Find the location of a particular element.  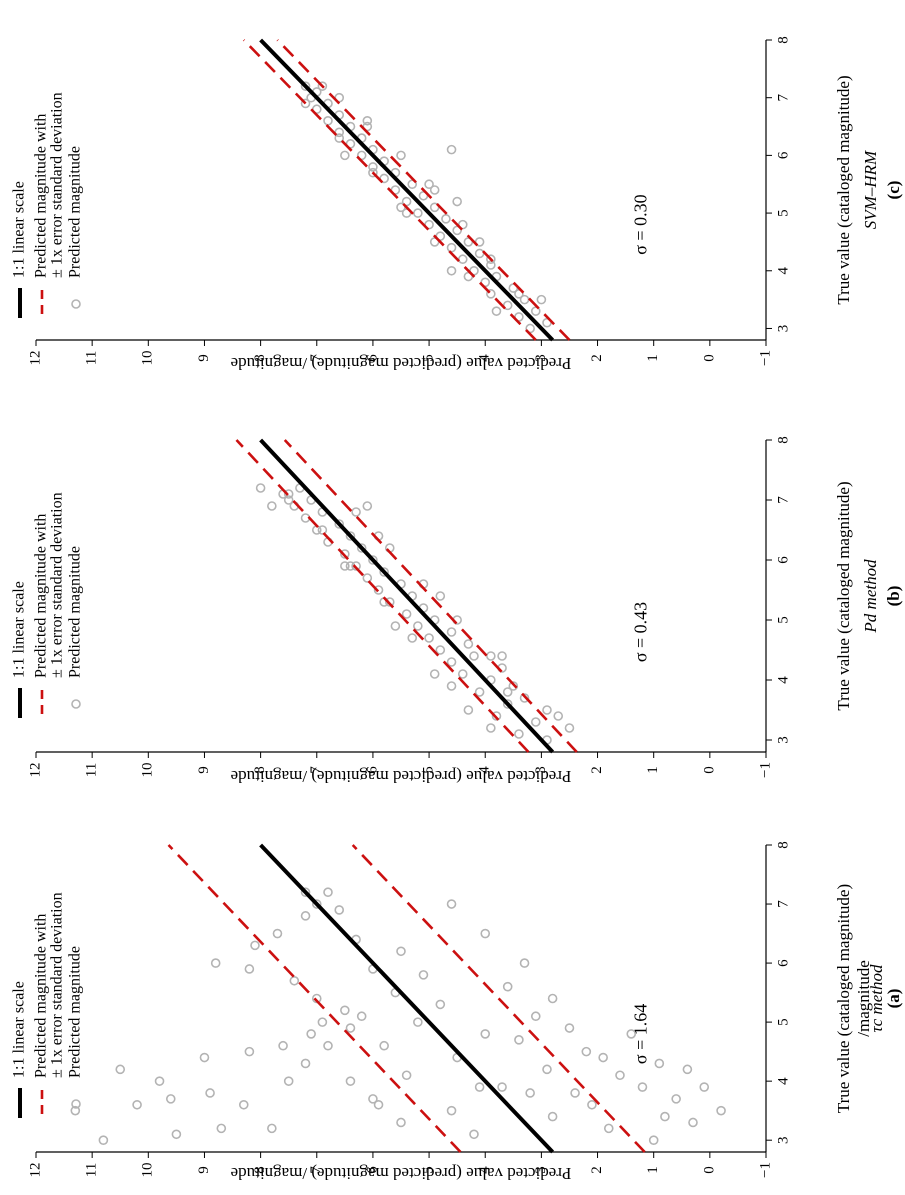

legend-item: ± 1x error standard deviation is located at coordinates (57, 185).